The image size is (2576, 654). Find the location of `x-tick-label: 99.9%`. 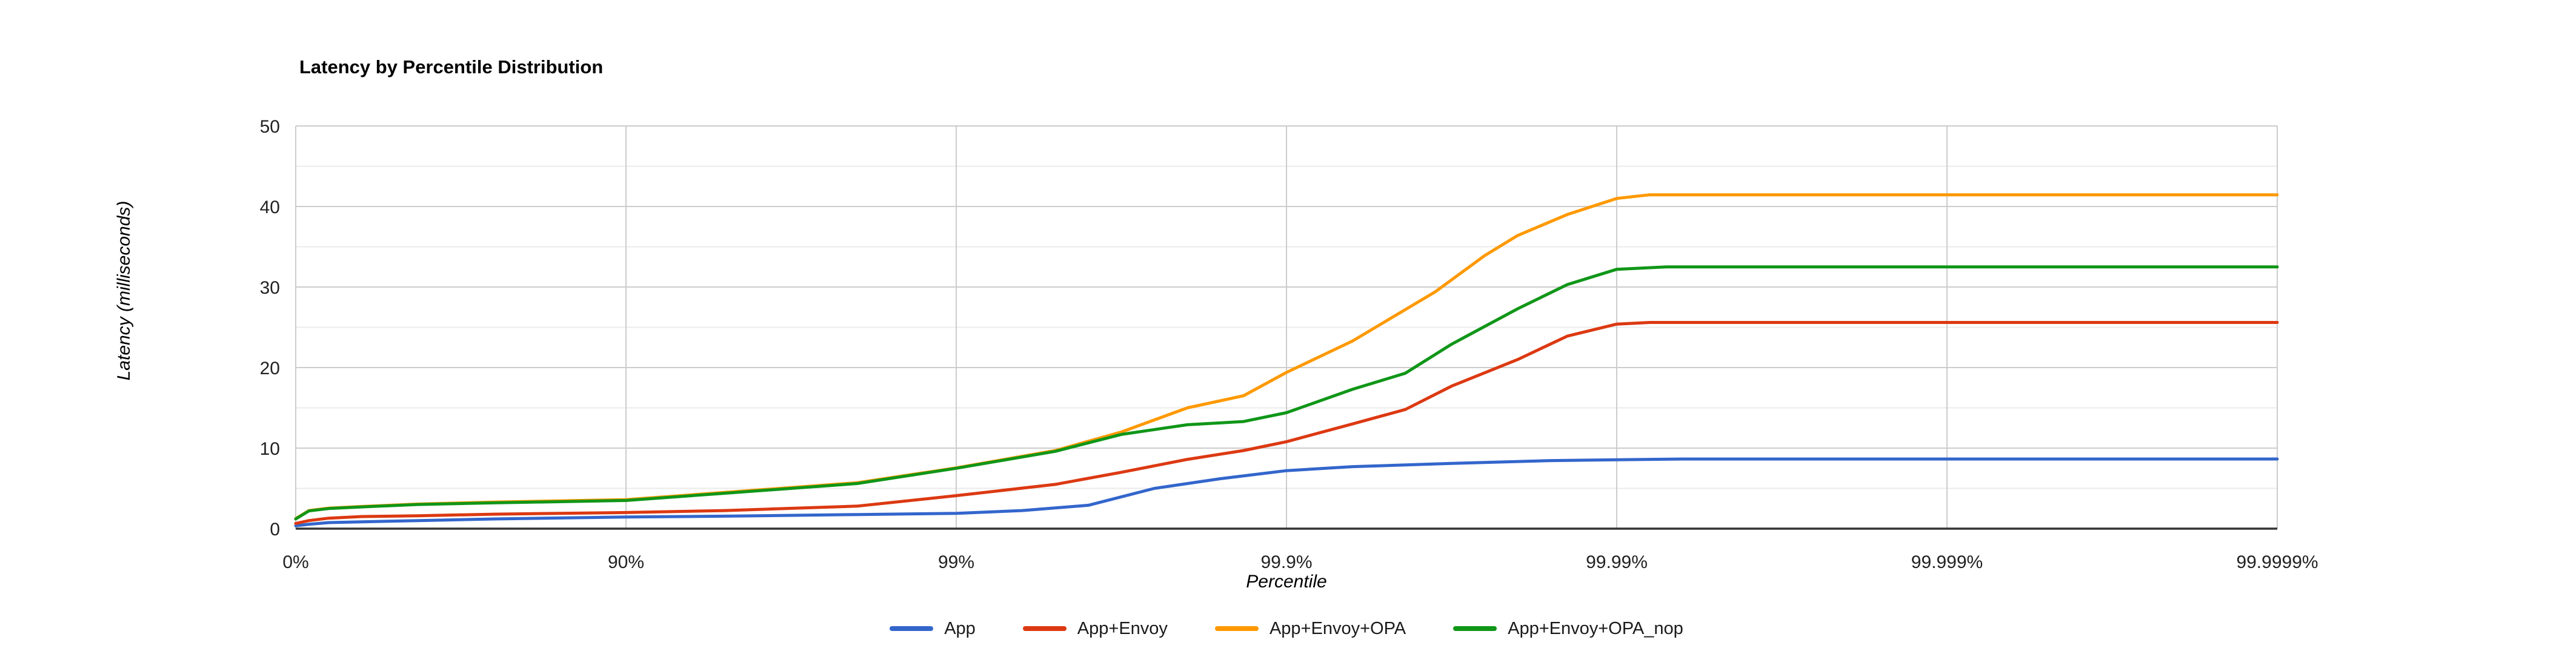

x-tick-label: 99.9% is located at coordinates (1286, 562).